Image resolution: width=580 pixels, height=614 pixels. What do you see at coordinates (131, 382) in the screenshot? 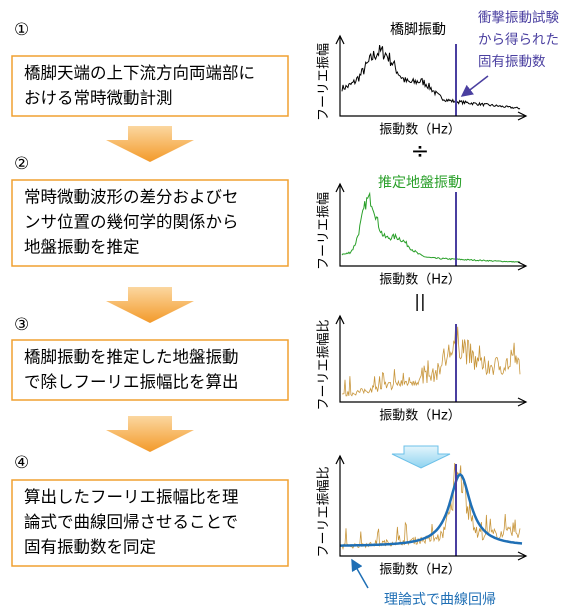
I see `step-text: で除しフーリエ振幅比を算出` at bounding box center [131, 382].